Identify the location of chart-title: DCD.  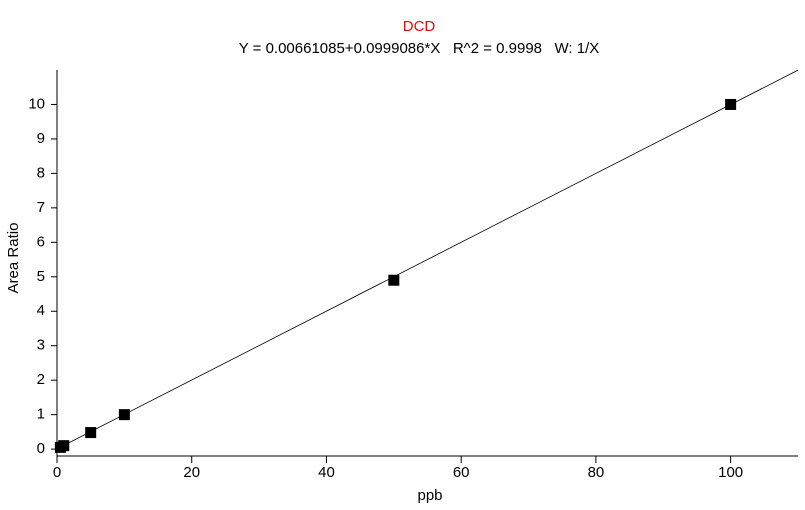
(419, 26).